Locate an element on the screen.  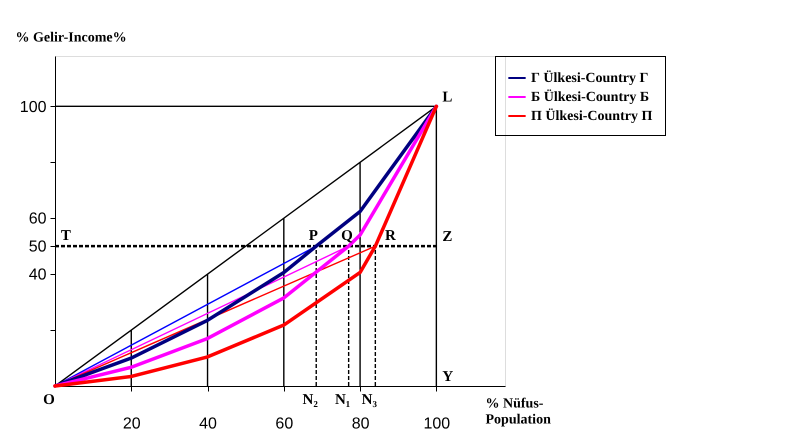
annotation: Z is located at coordinates (447, 237).